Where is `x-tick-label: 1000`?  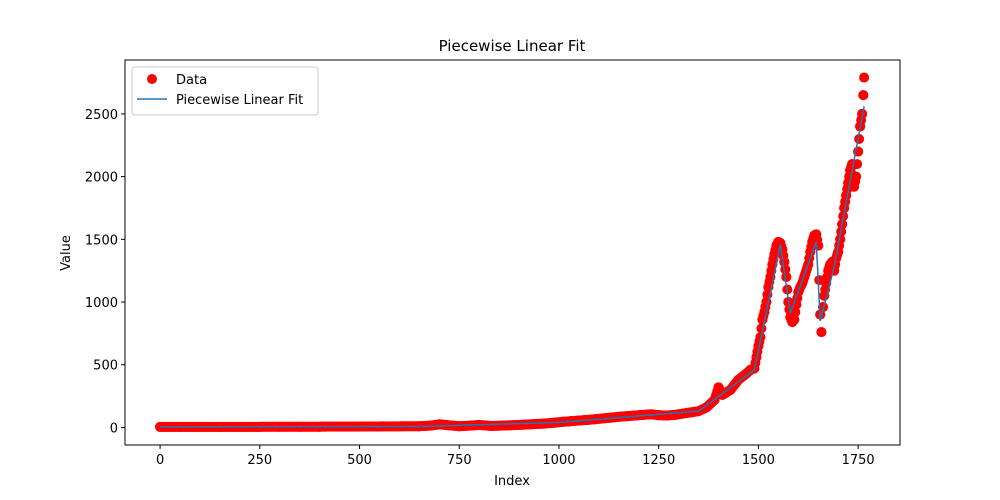 x-tick-label: 1000 is located at coordinates (558, 460).